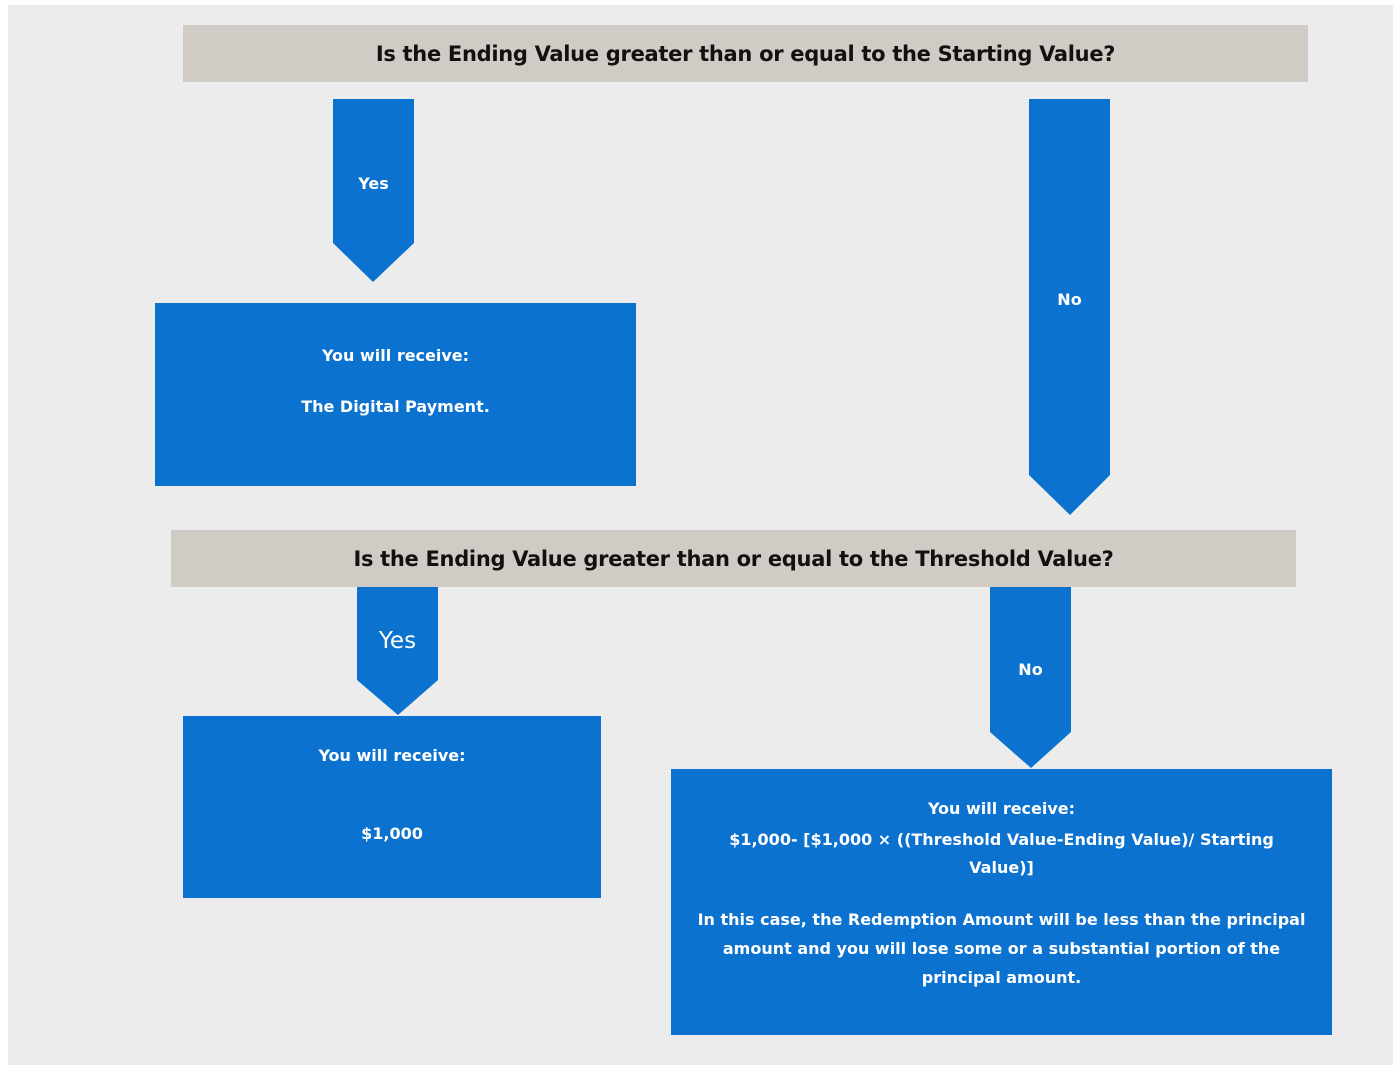 This screenshot has width=1393, height=1067. I want to click on box-text: $1,000, so click(392, 833).